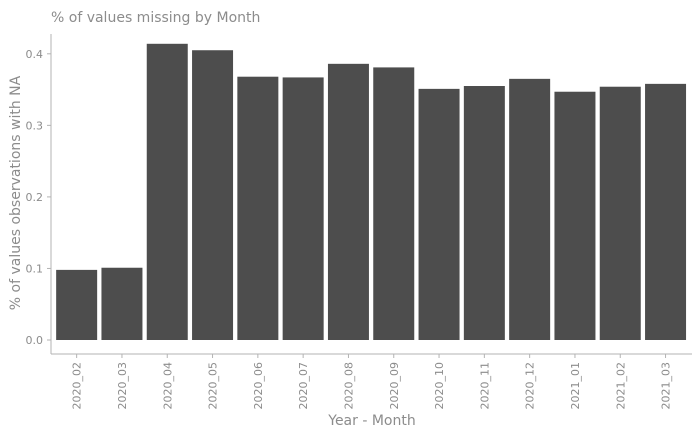 The width and height of the screenshot is (698, 434). What do you see at coordinates (484, 386) in the screenshot?
I see `x-tick-label: 2020_11` at bounding box center [484, 386].